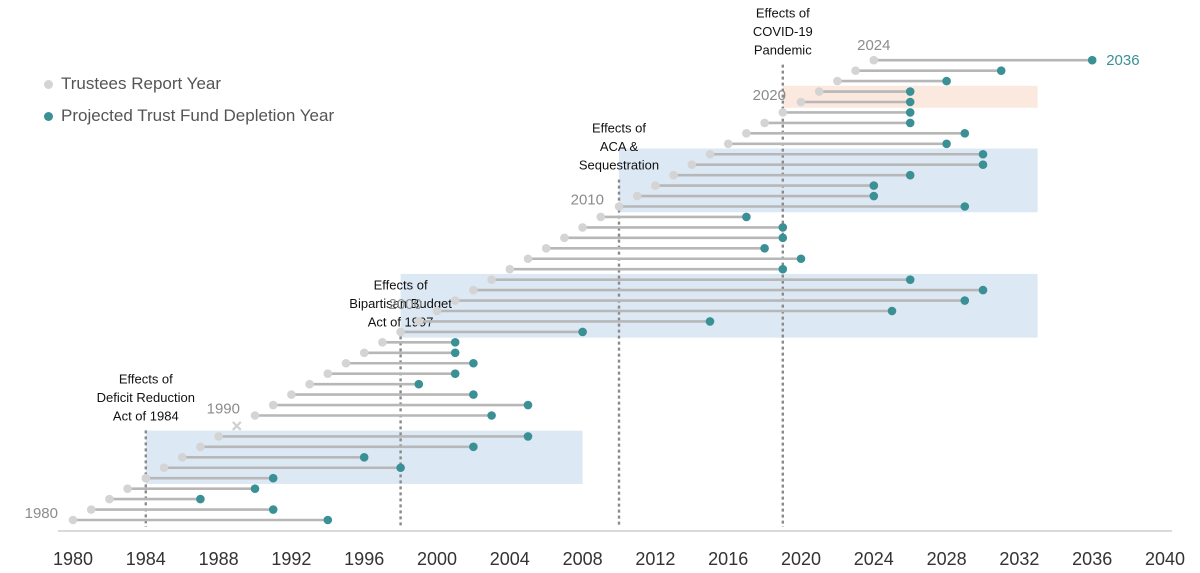  Describe the element at coordinates (783, 227) in the screenshot. I see `depletion-dot-2008` at that location.